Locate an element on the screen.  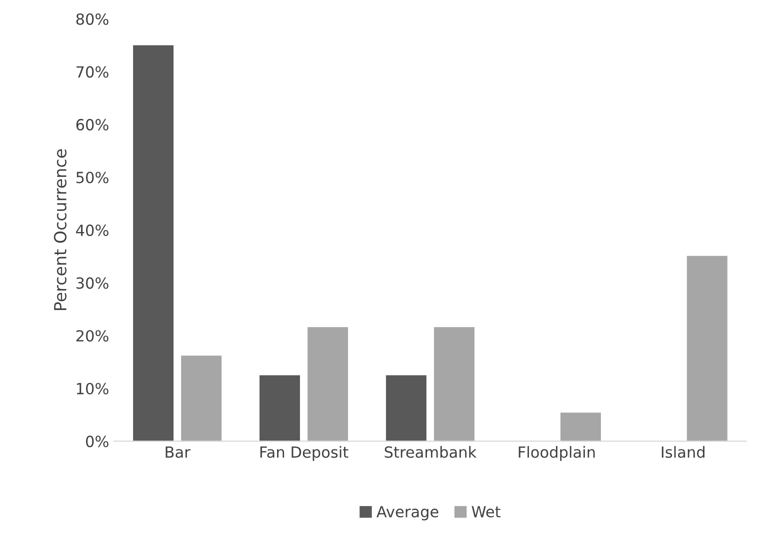
y-tick-label: 80% is located at coordinates (92, 19).